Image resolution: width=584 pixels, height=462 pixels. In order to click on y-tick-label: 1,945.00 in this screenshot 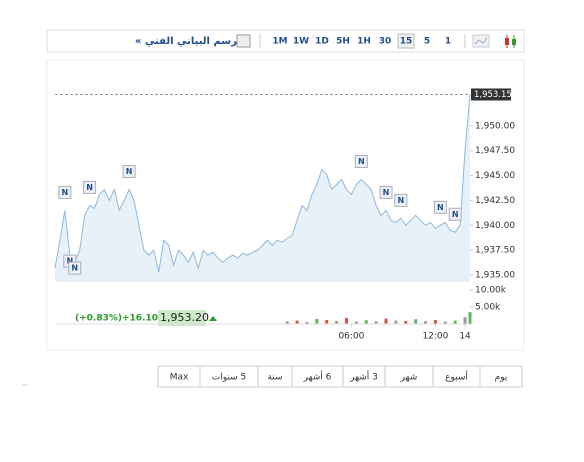, I will do `click(495, 176)`.